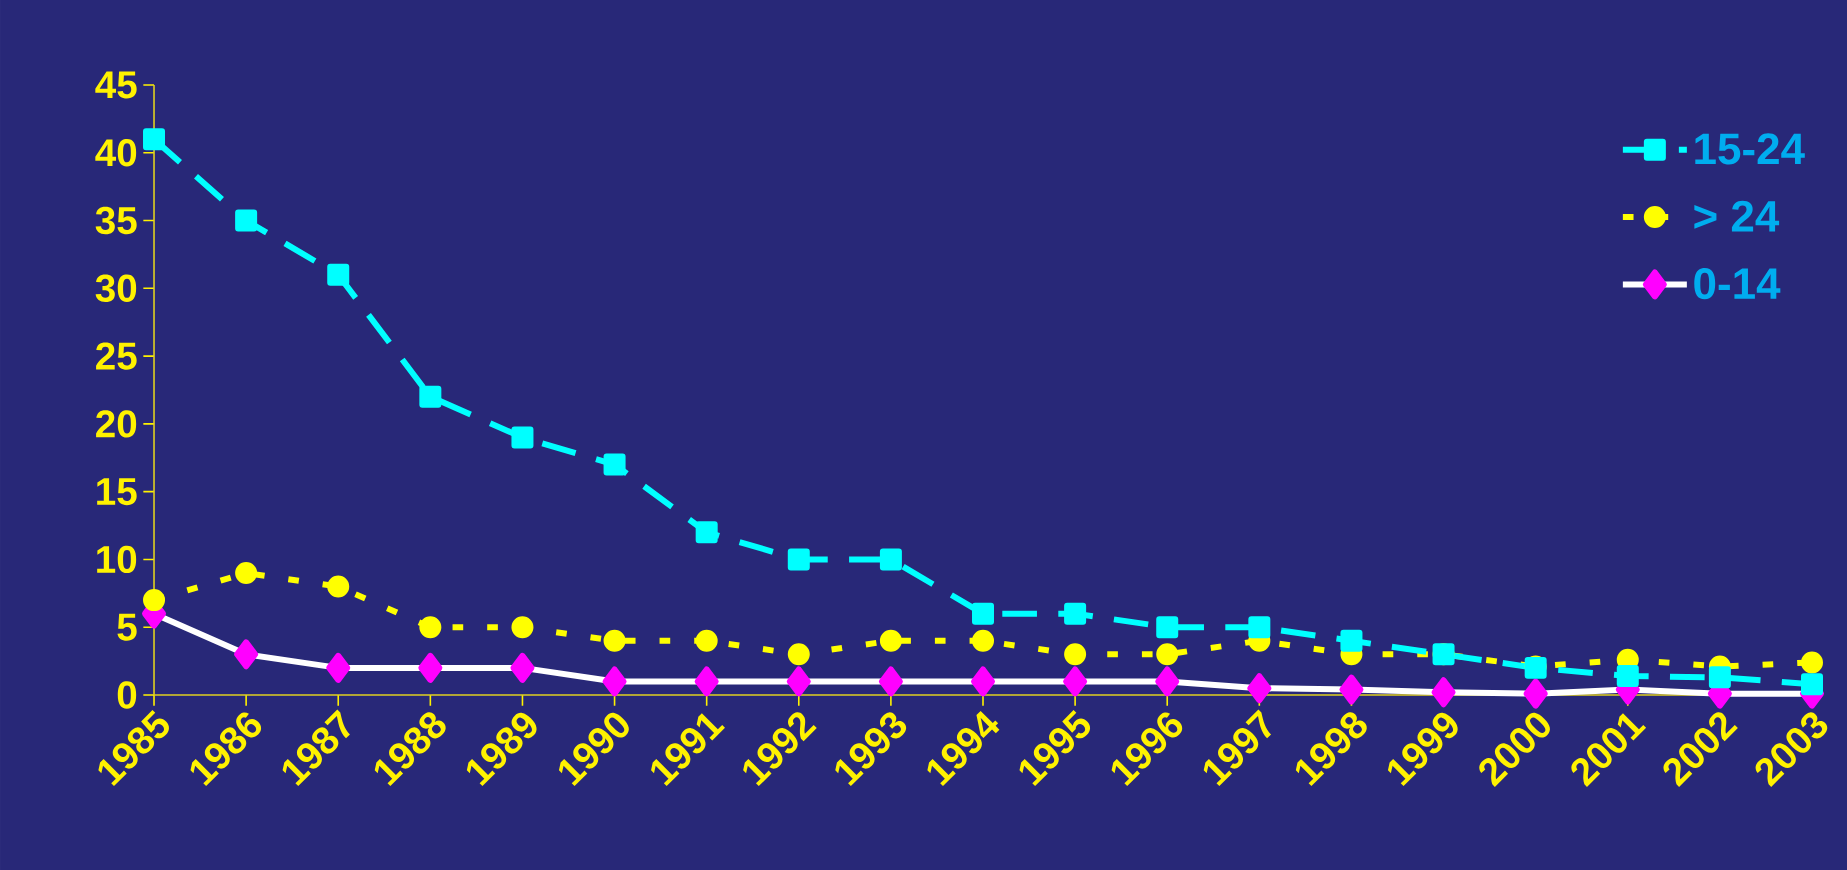 This screenshot has width=1847, height=870. What do you see at coordinates (116, 288) in the screenshot?
I see `y-tick-label: 30` at bounding box center [116, 288].